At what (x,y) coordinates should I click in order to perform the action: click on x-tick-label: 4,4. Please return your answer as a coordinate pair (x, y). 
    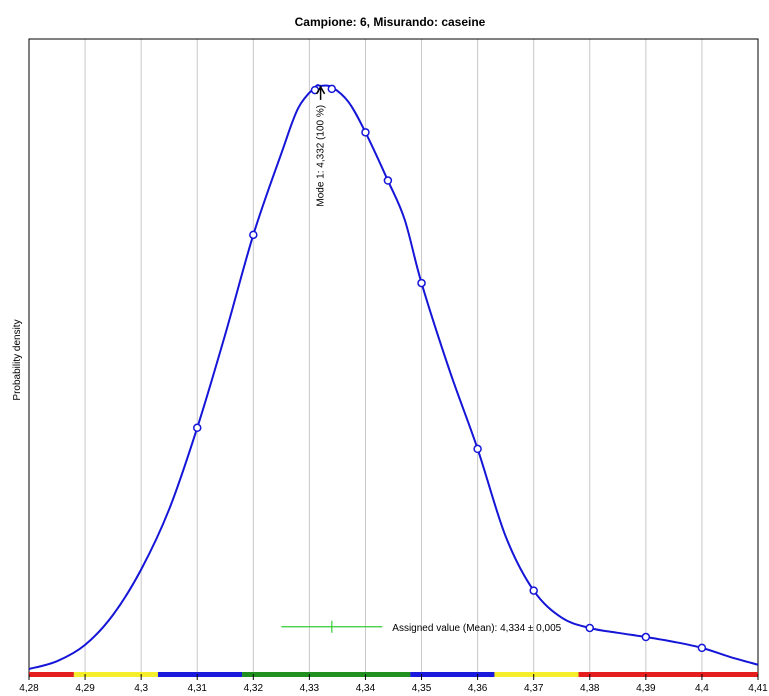
    Looking at the image, I should click on (702, 688).